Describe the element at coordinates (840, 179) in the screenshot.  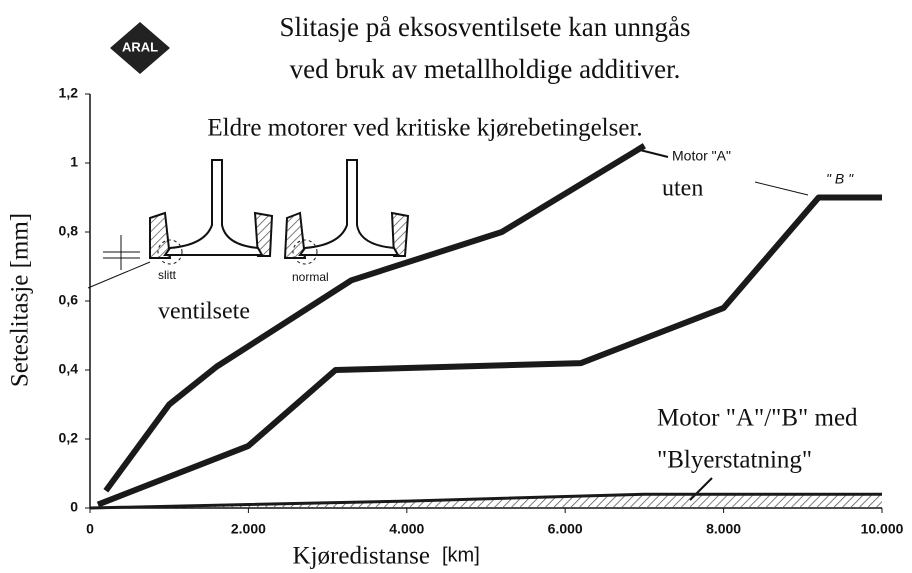
I see `series-label: " B "` at that location.